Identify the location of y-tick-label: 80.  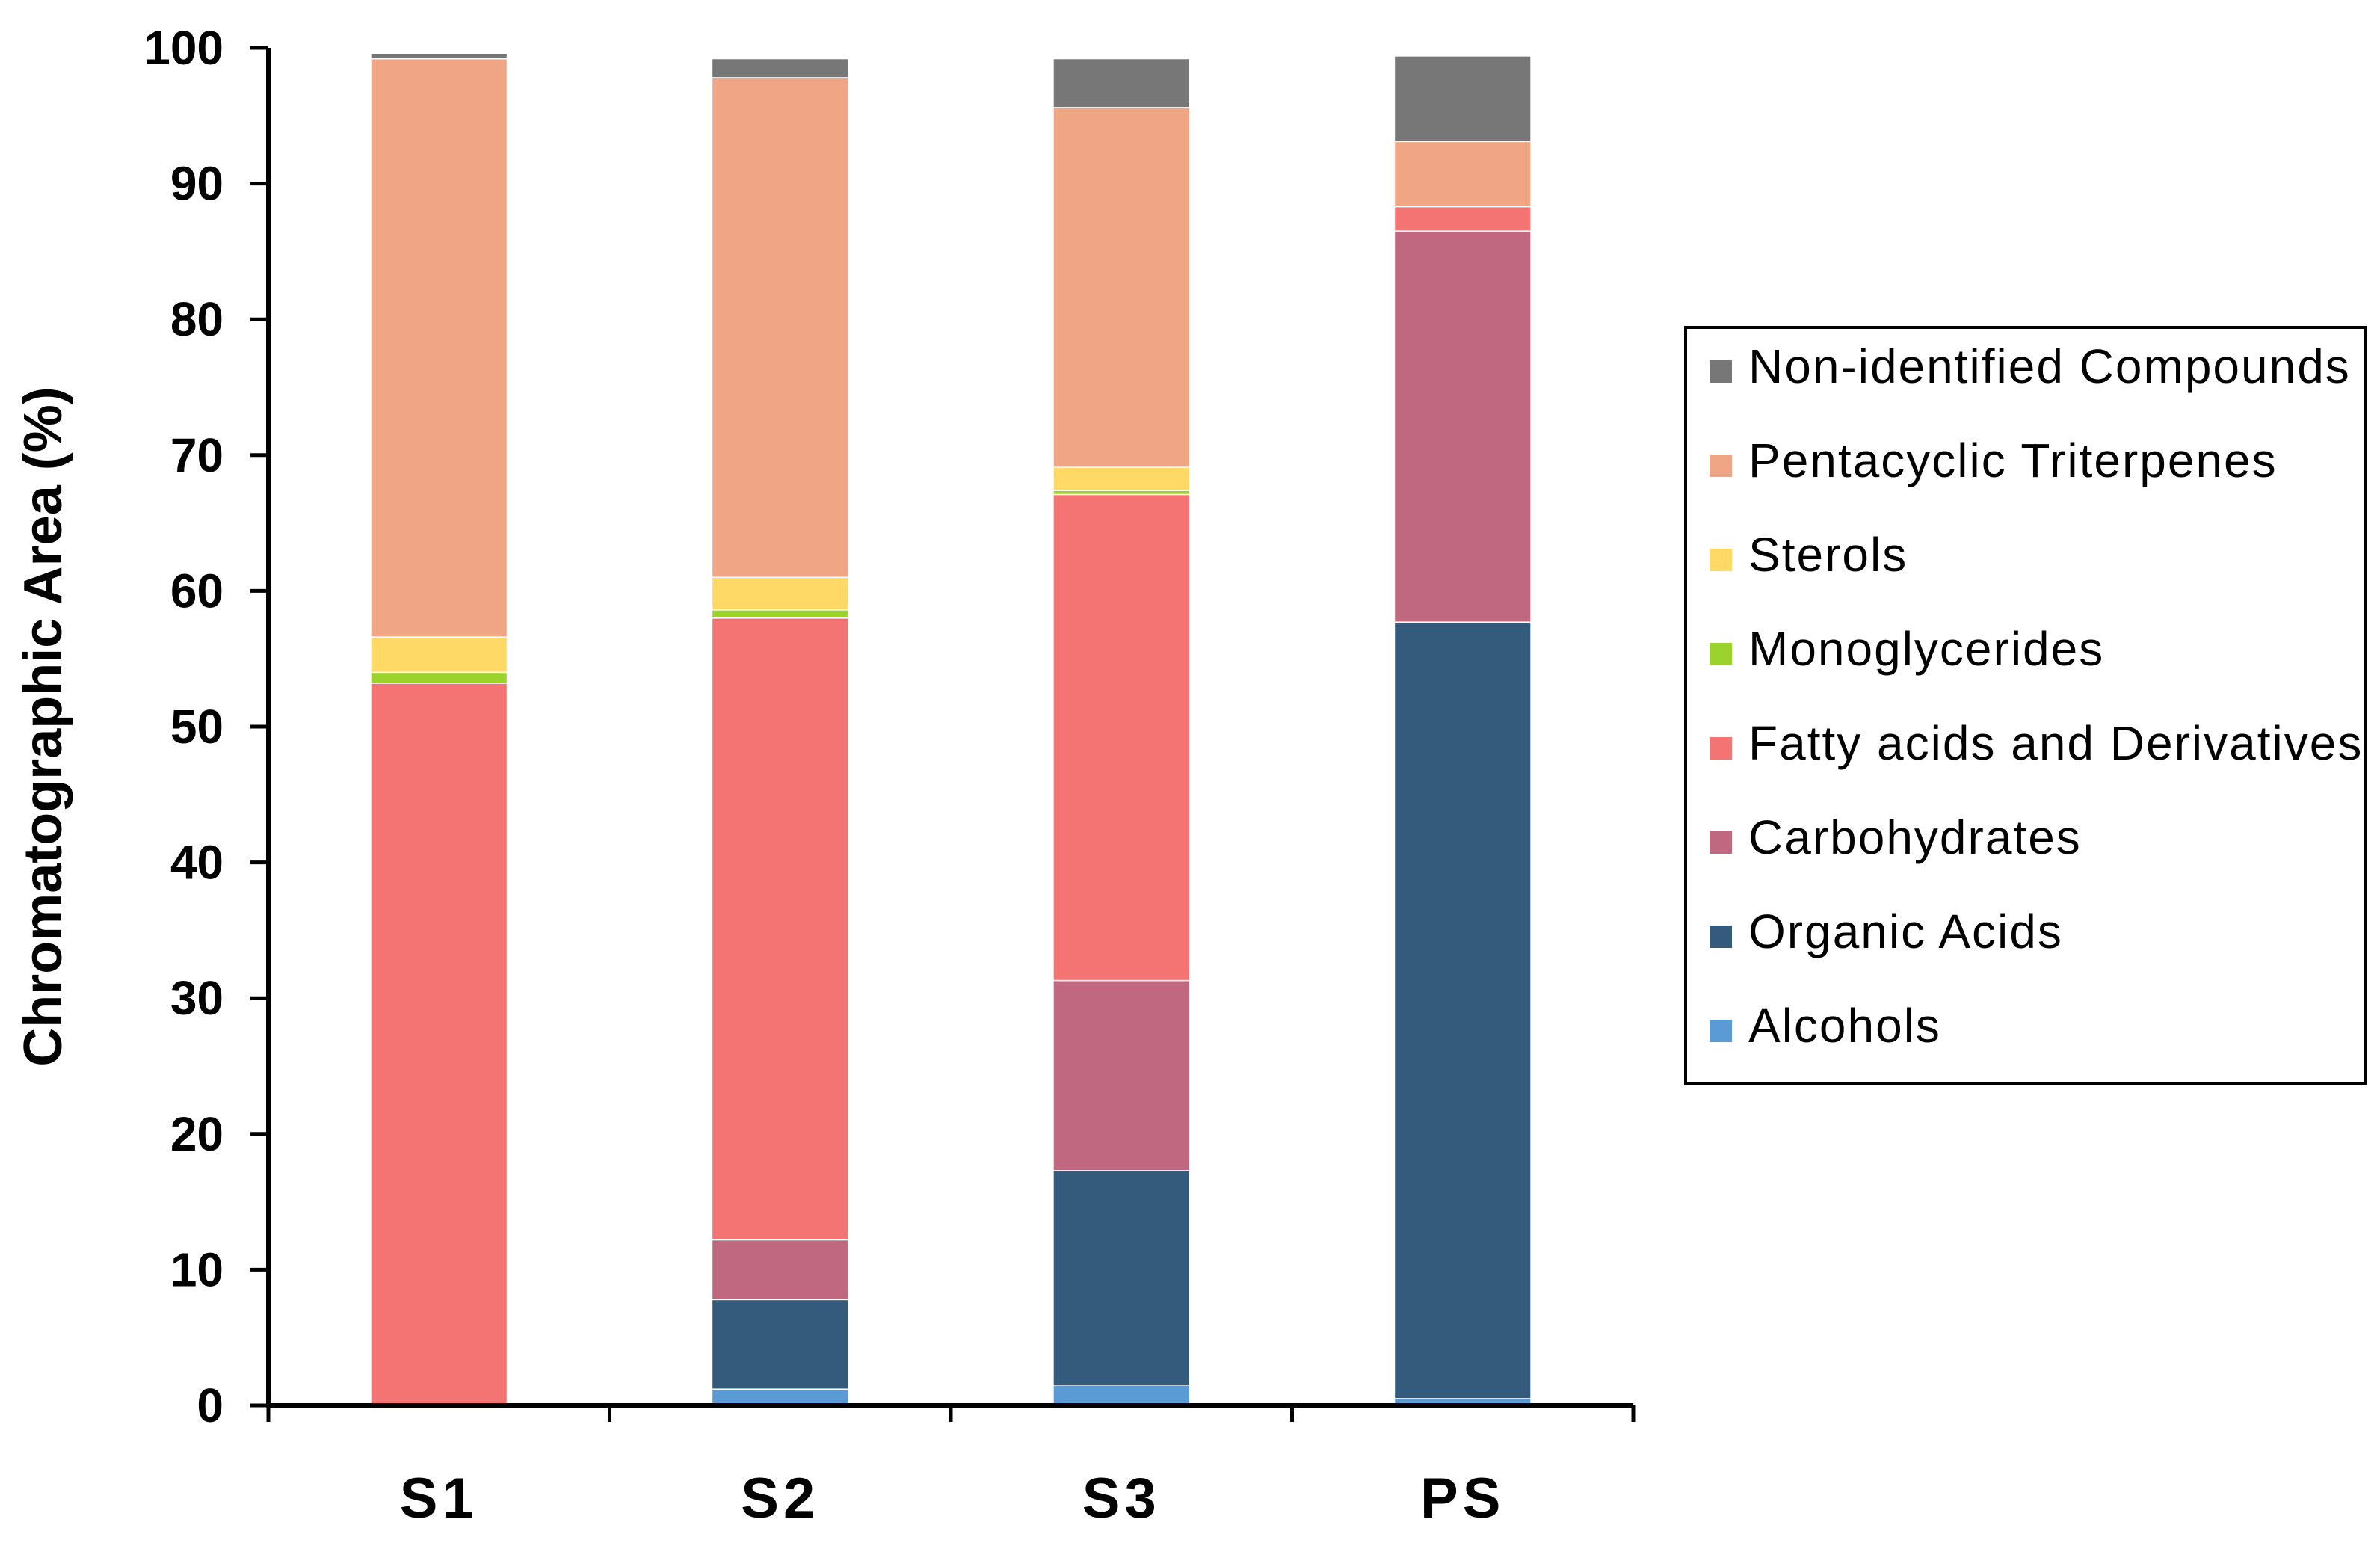
(196, 319).